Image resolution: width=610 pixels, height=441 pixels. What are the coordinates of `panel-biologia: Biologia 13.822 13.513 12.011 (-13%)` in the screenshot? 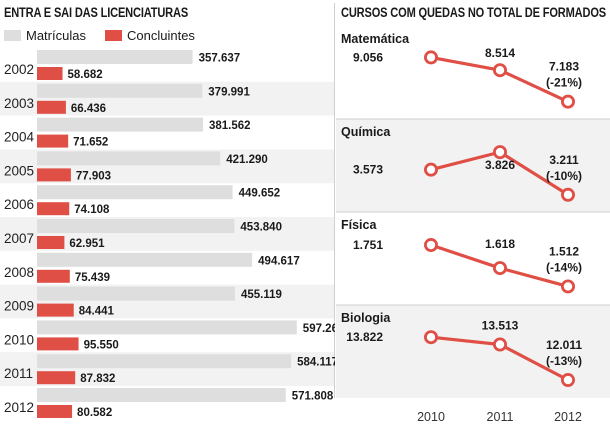 It's located at (473, 351).